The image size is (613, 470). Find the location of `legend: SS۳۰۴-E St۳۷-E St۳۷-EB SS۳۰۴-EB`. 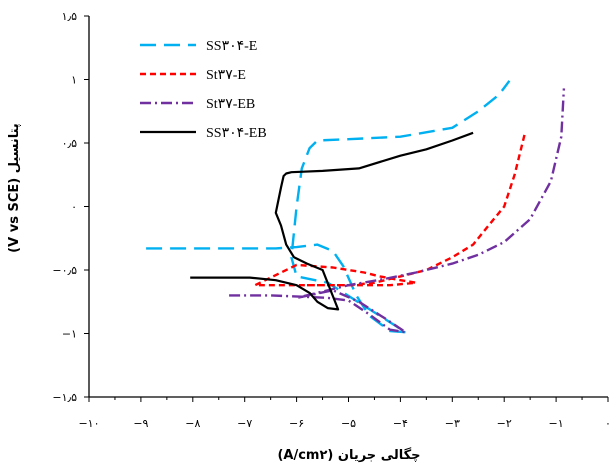

legend: SS۳۰۴-E St۳۷-E St۳۷-EB SS۳۰۴-EB is located at coordinates (203, 90).